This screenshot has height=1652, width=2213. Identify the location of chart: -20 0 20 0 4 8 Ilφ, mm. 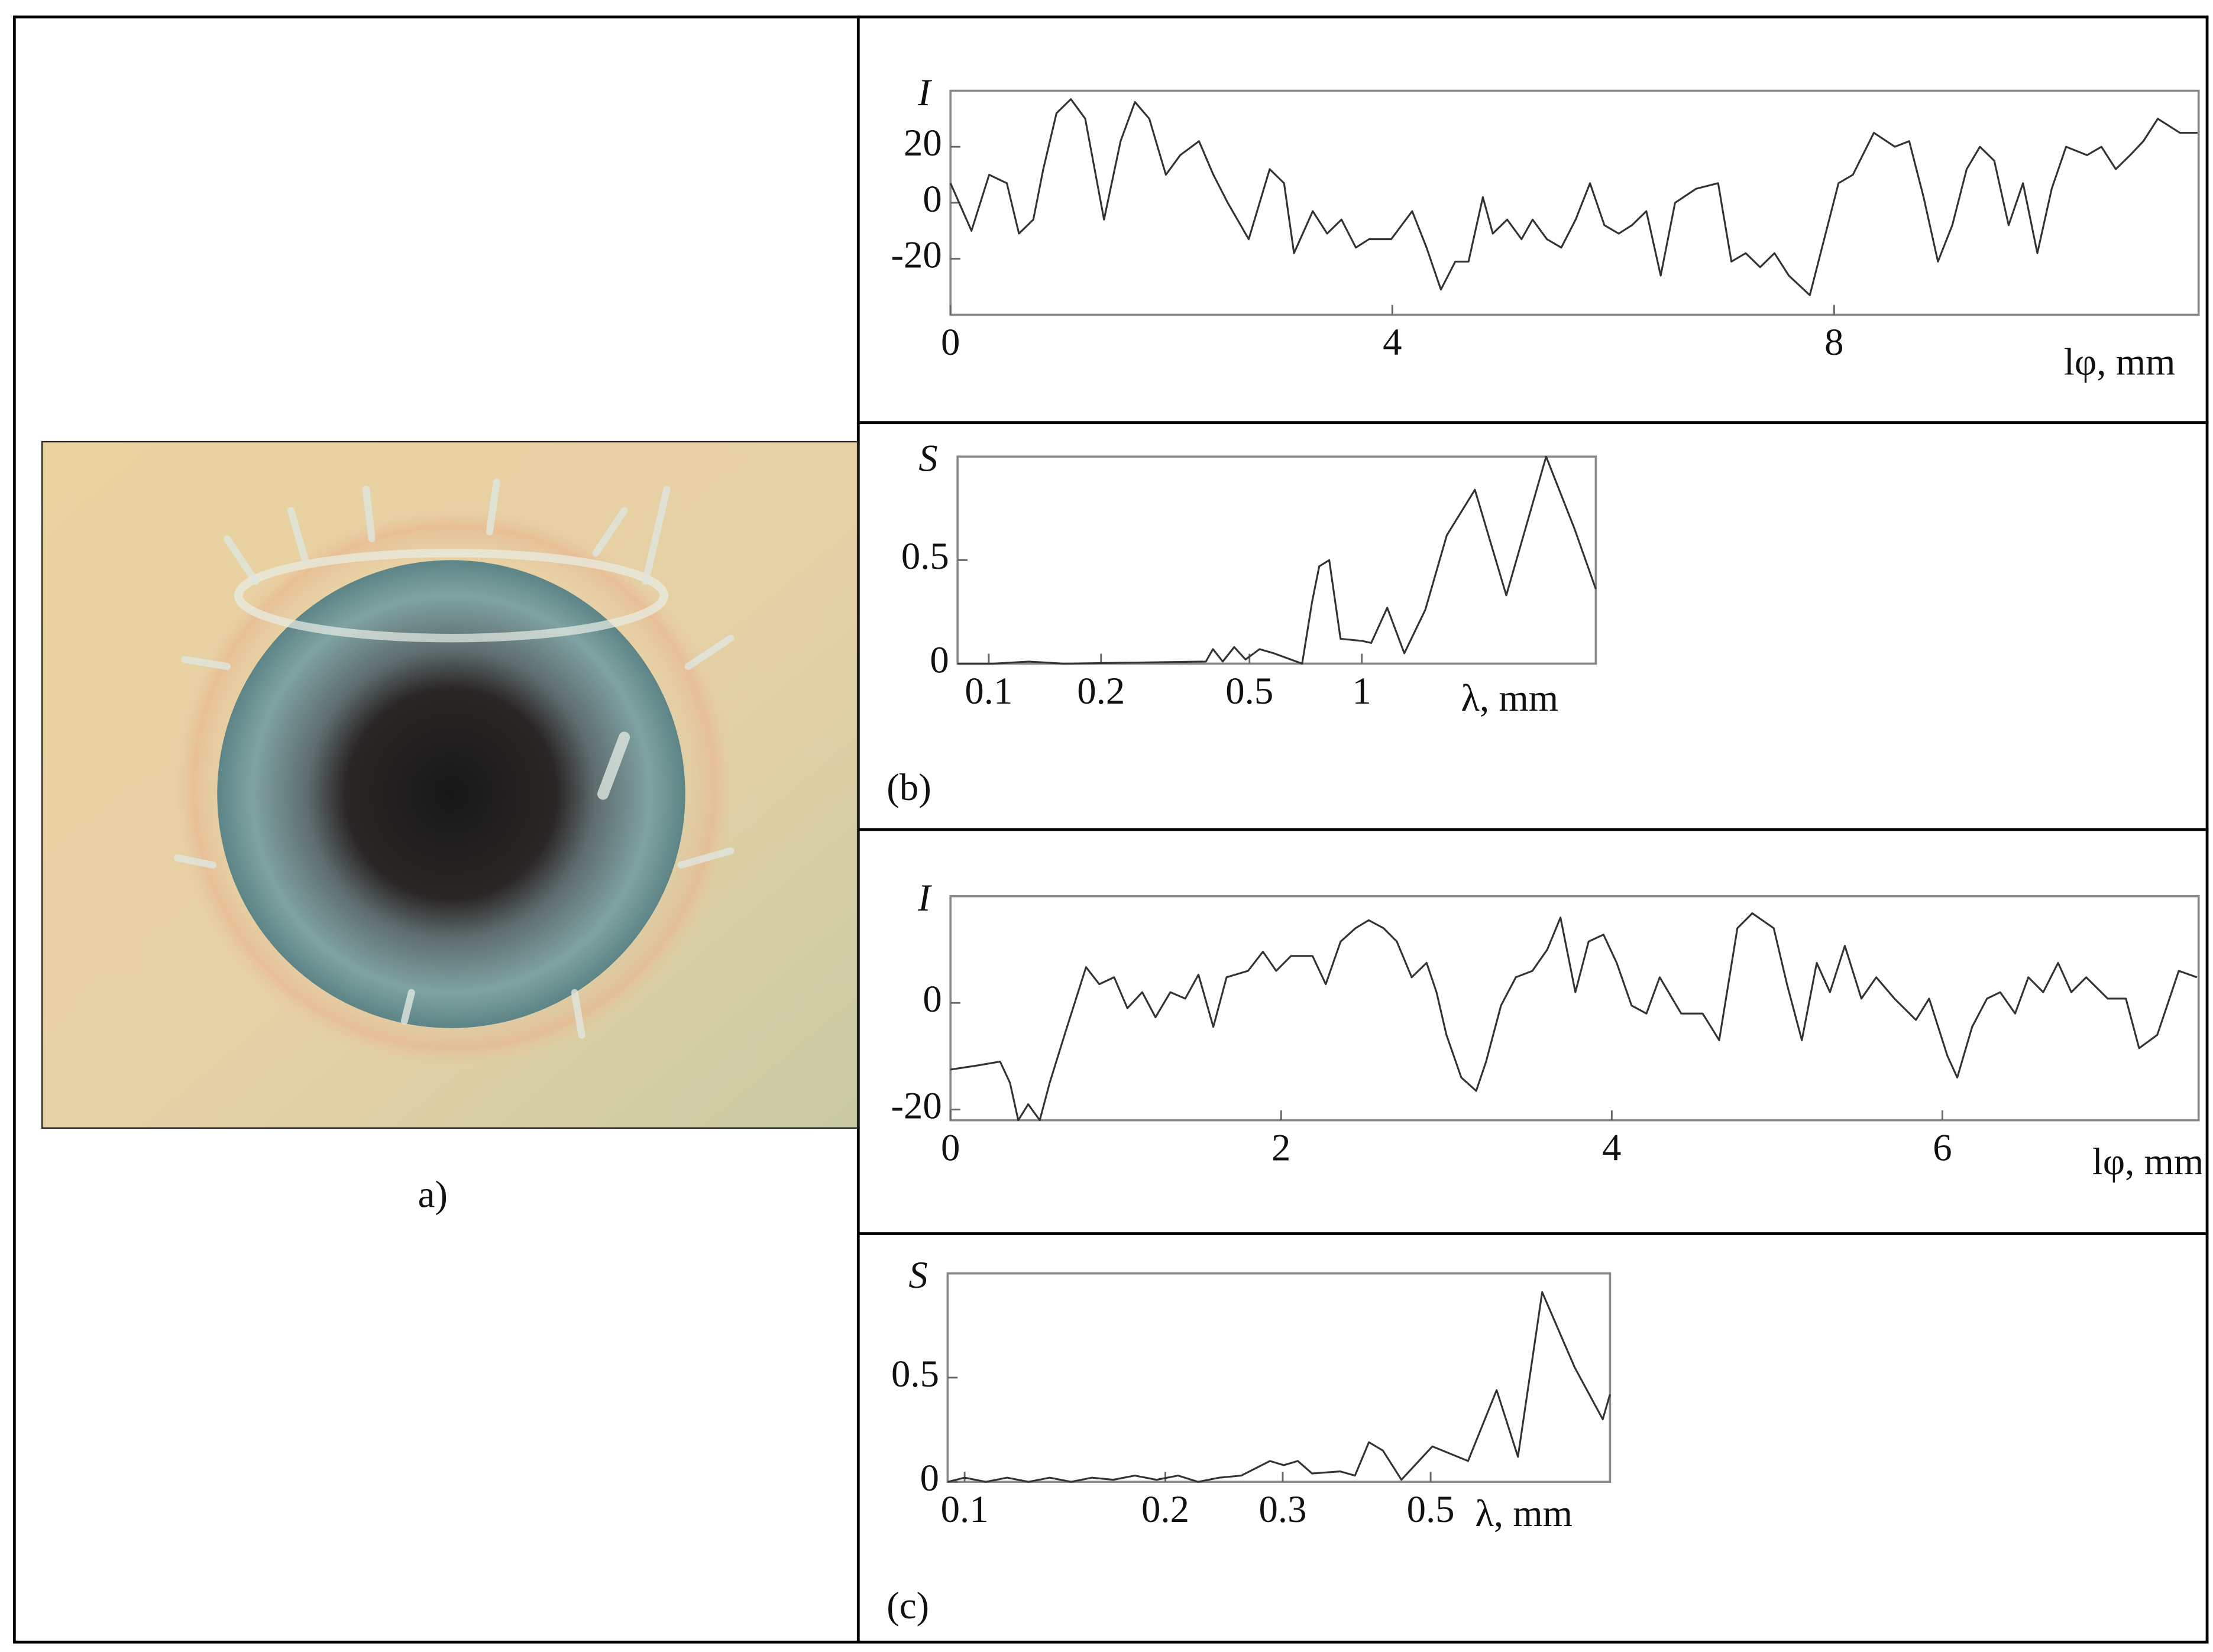
(1545, 228).